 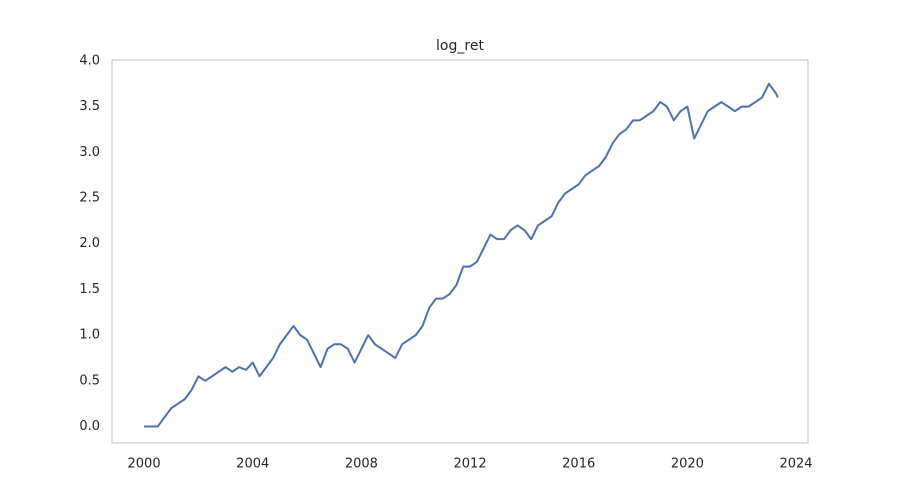 I want to click on y-tick-label: 0.5, so click(x=89, y=380).